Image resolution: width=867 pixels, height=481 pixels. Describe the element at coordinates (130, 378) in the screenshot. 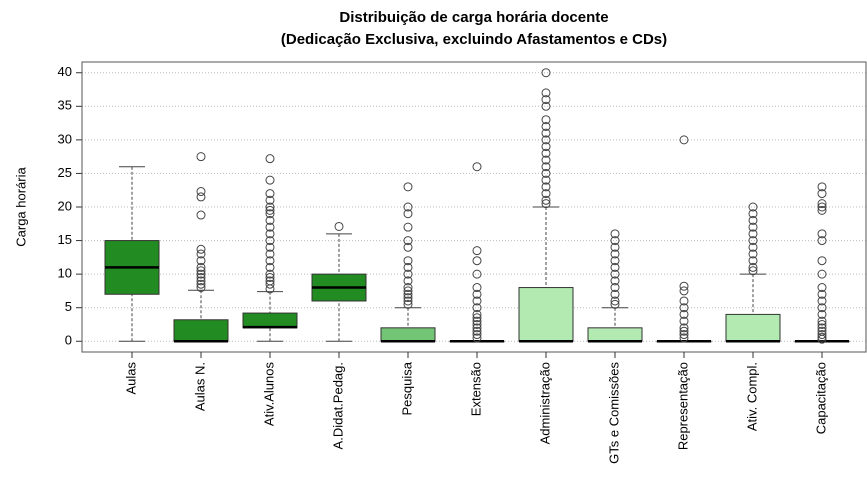

I see `x-tick-label: Aulas` at that location.